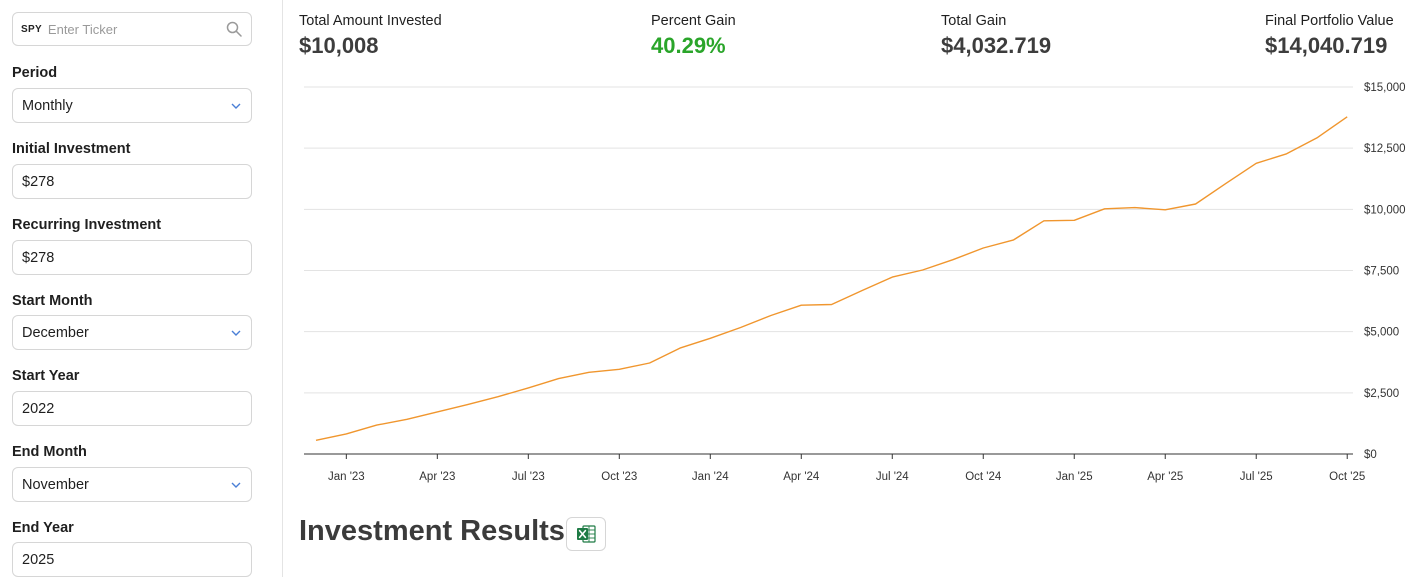 Image resolution: width=1423 pixels, height=577 pixels. I want to click on end-year-value: 2025, so click(38, 559).